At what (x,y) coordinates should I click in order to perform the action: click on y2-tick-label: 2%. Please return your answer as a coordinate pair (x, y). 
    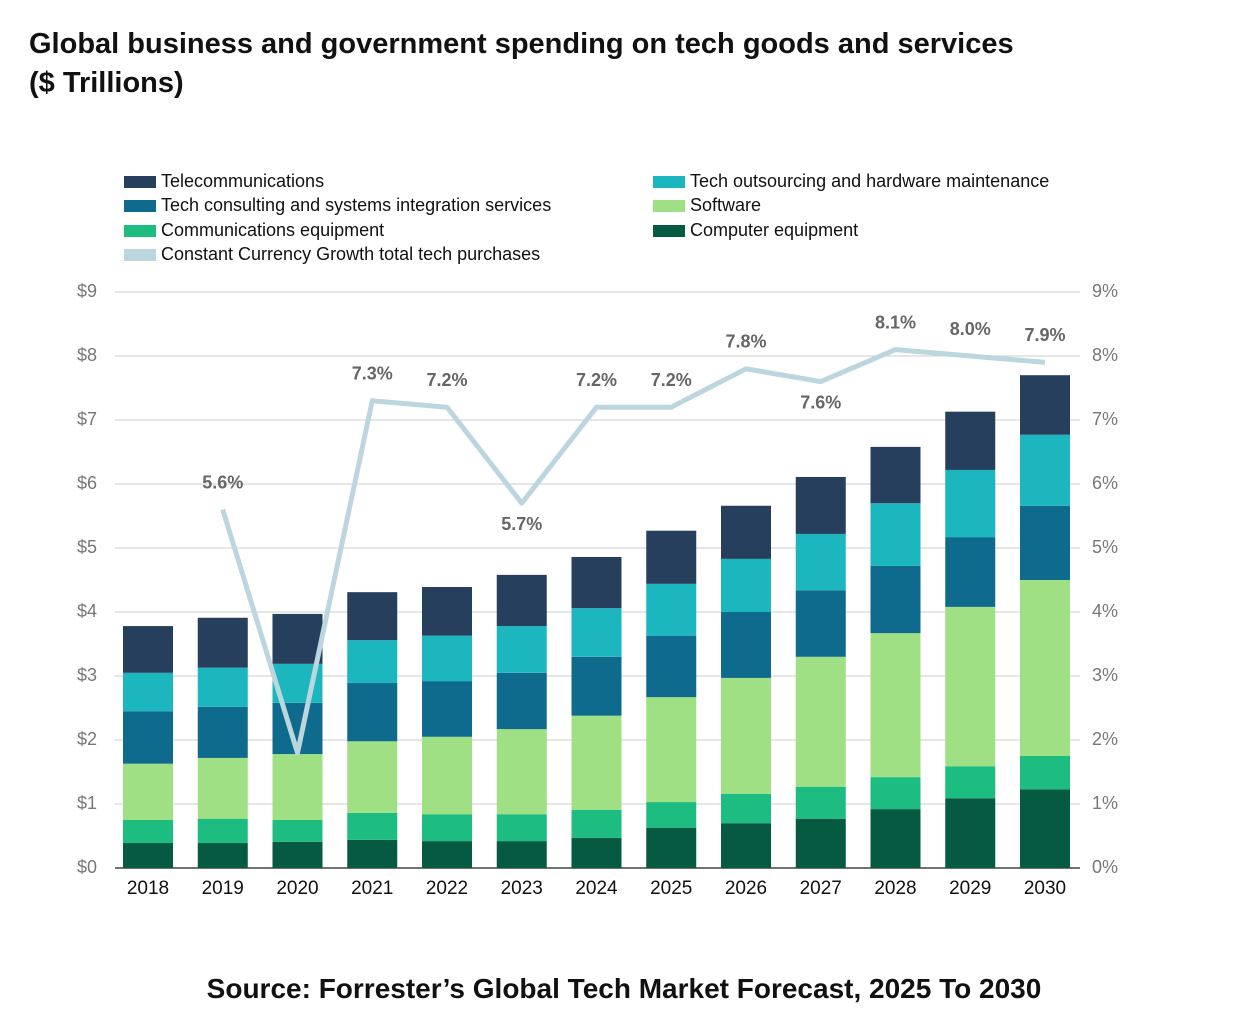
    Looking at the image, I should click on (1105, 739).